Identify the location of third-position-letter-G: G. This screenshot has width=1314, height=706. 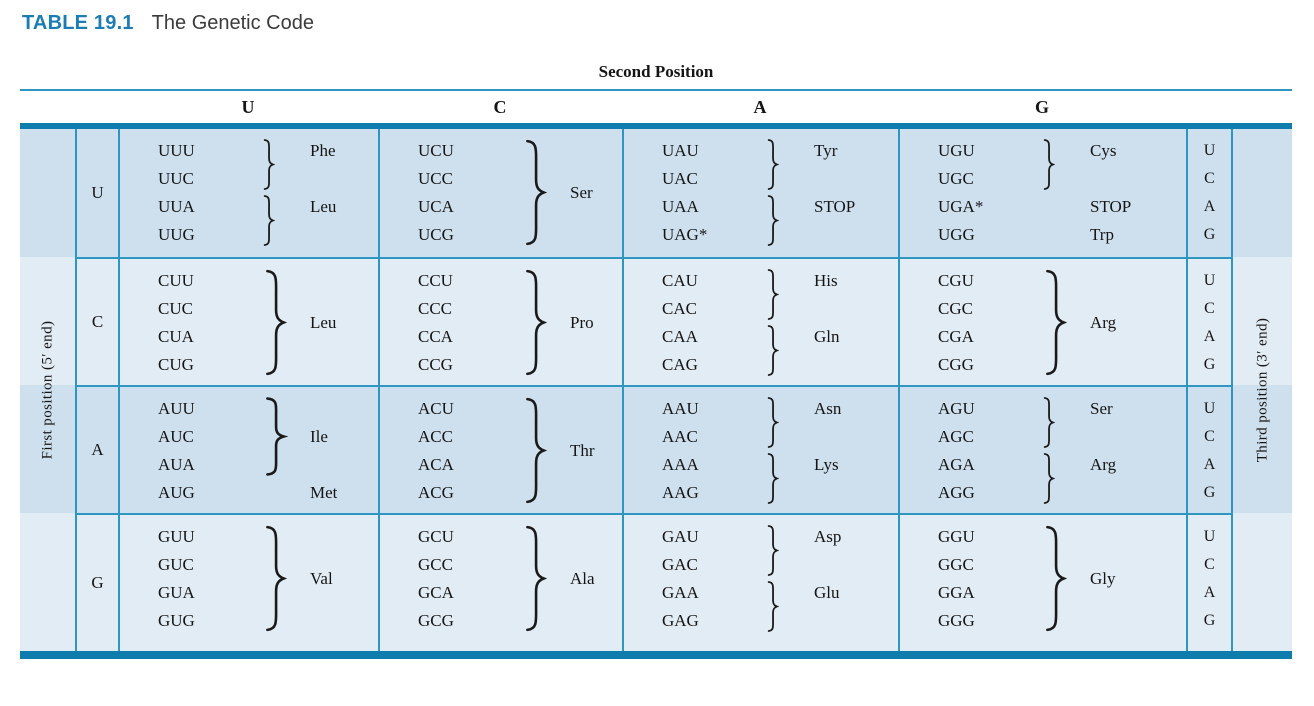
(1209, 234).